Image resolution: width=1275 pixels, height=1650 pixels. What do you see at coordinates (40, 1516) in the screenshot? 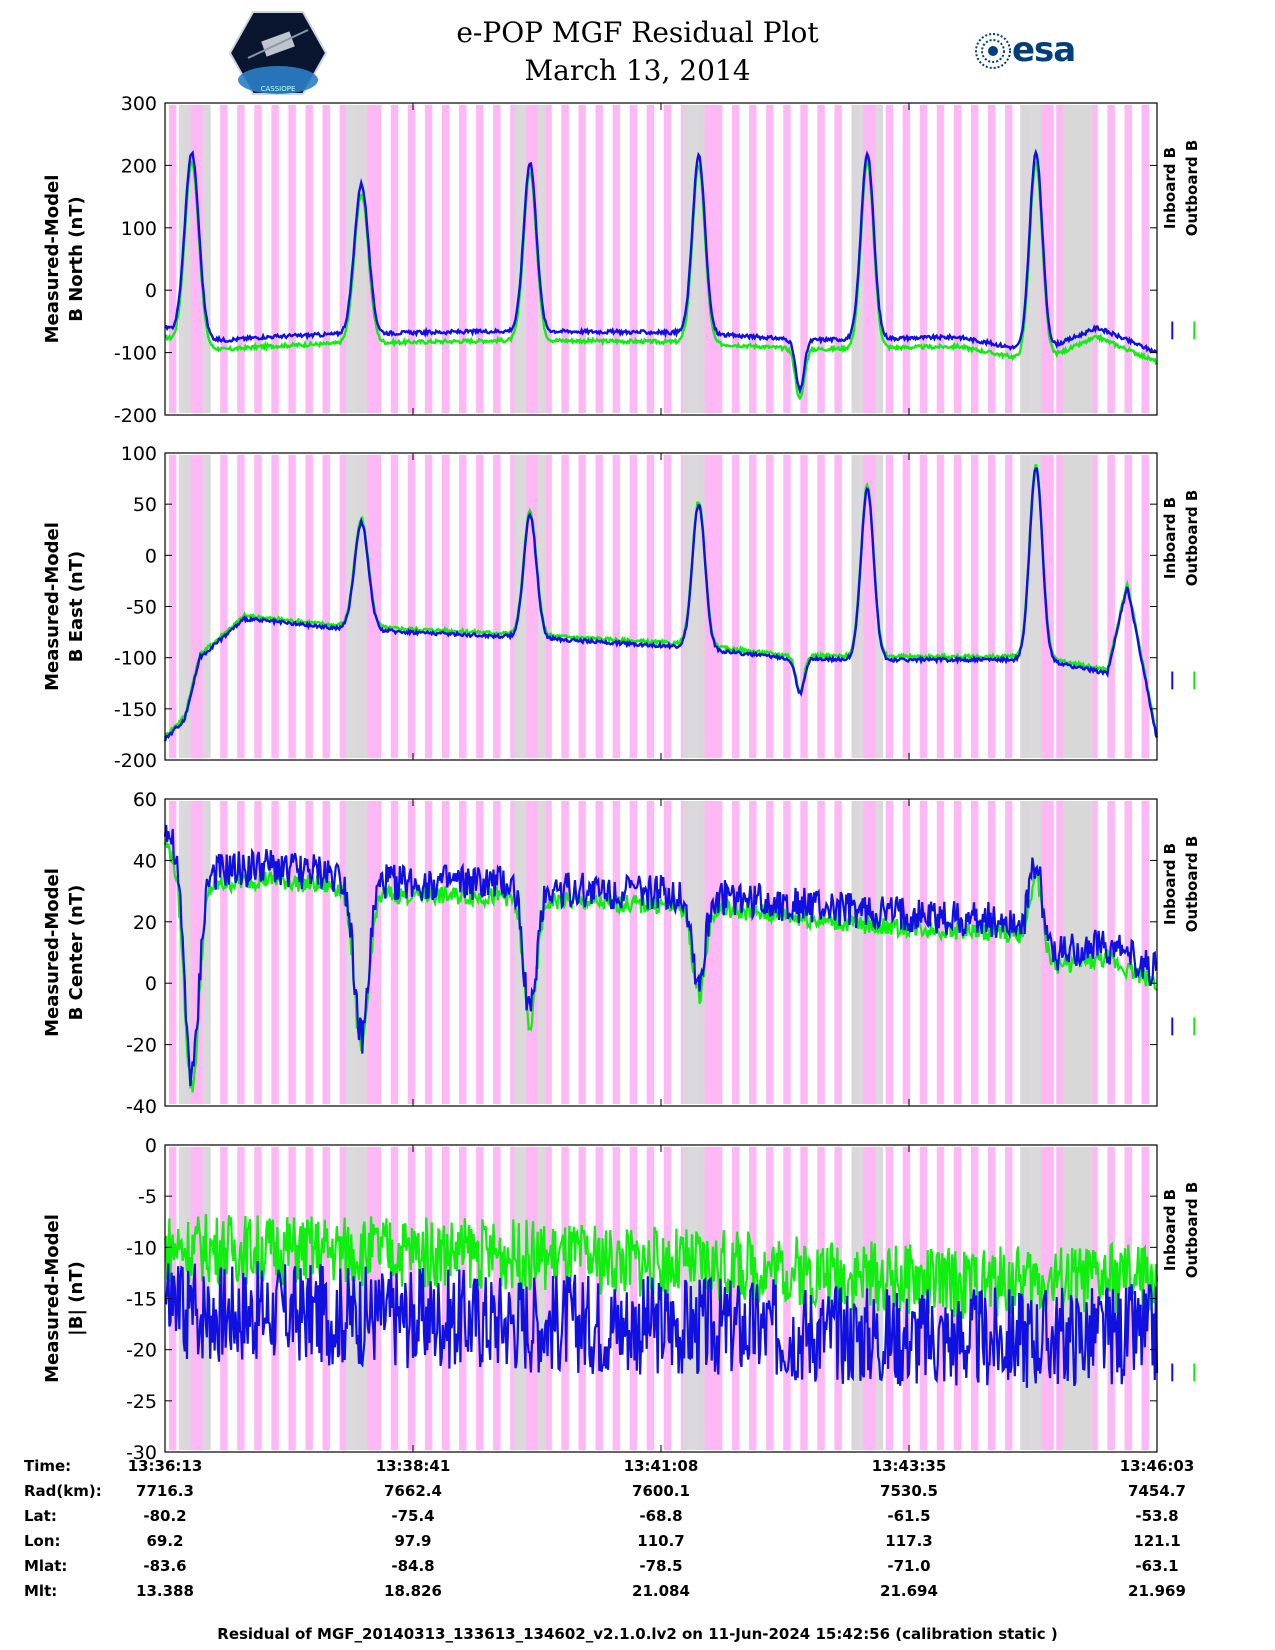
I see `ephemeris-row-label: Lat:` at bounding box center [40, 1516].